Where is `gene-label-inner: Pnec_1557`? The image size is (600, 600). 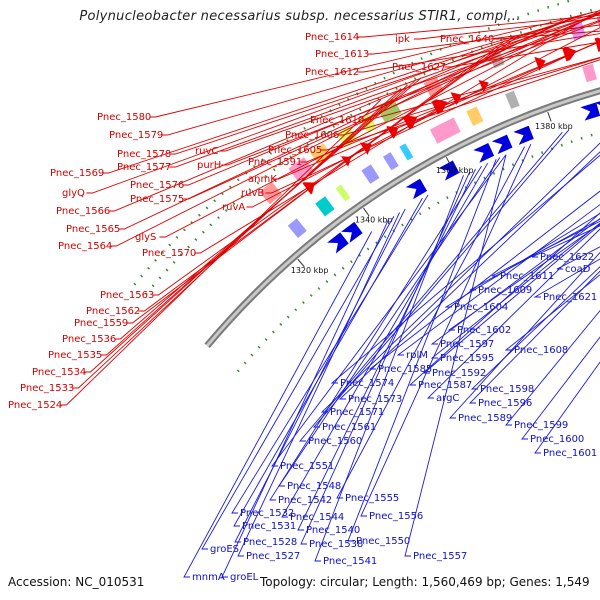 gene-label-inner: Pnec_1557 is located at coordinates (440, 556).